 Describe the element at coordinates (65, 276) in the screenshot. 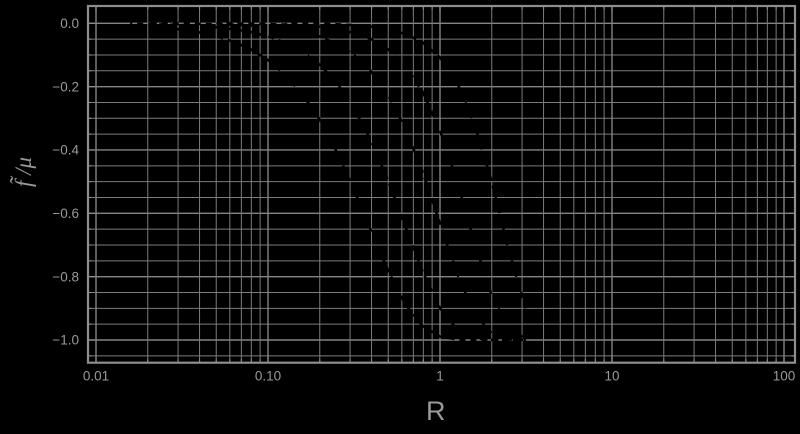

I see `y-tick-label: −0.8` at that location.